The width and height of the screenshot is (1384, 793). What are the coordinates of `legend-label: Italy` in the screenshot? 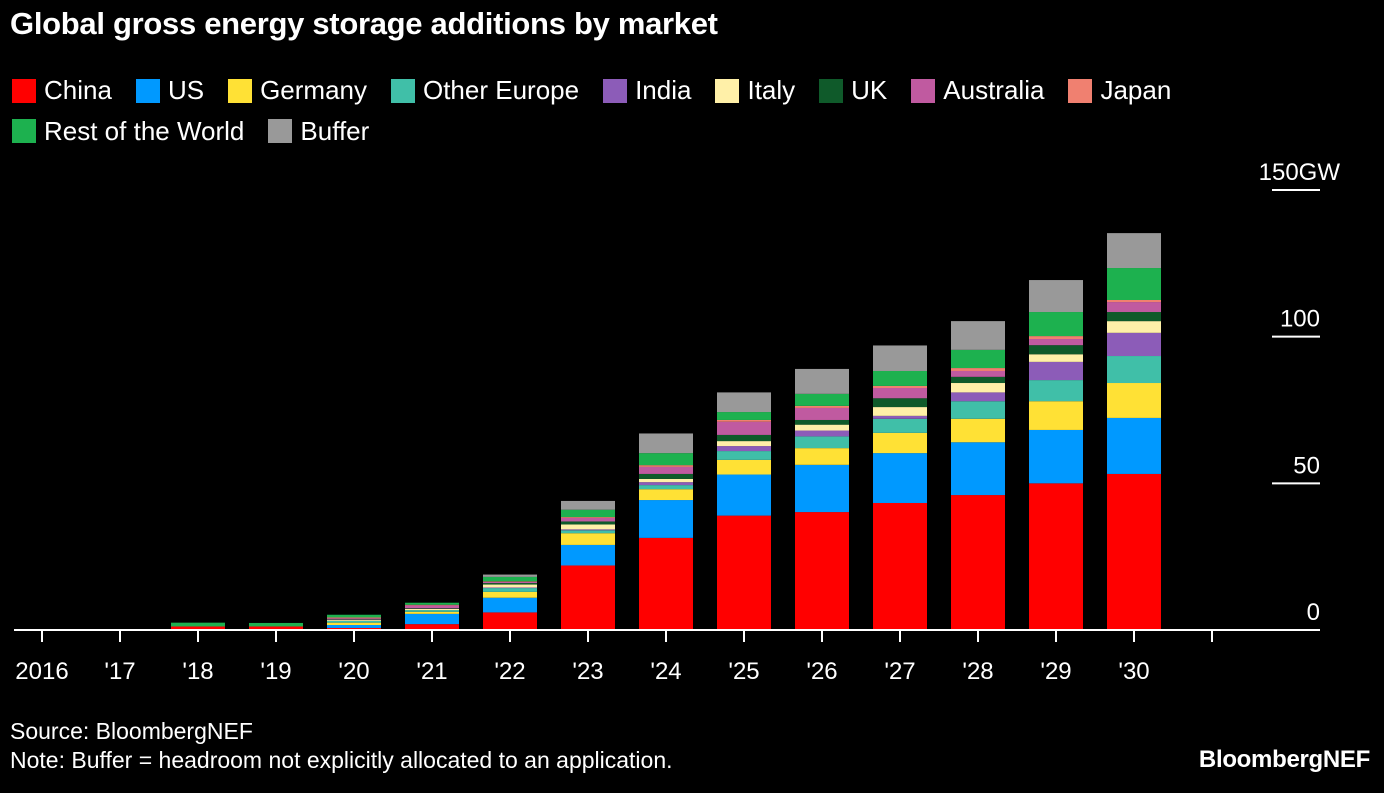 It's located at (771, 90).